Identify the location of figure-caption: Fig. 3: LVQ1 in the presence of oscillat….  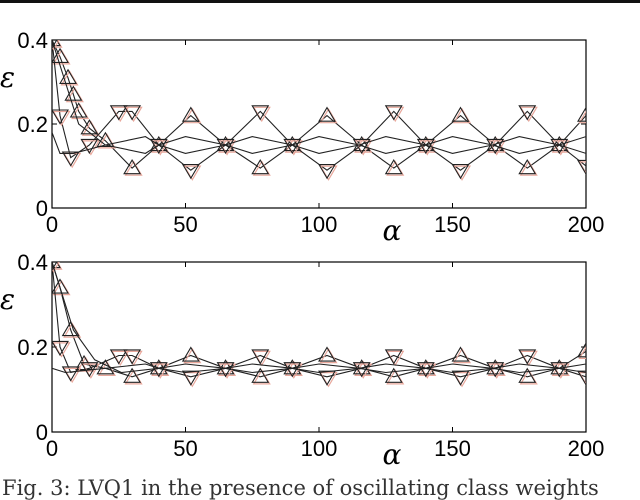
(300, 488).